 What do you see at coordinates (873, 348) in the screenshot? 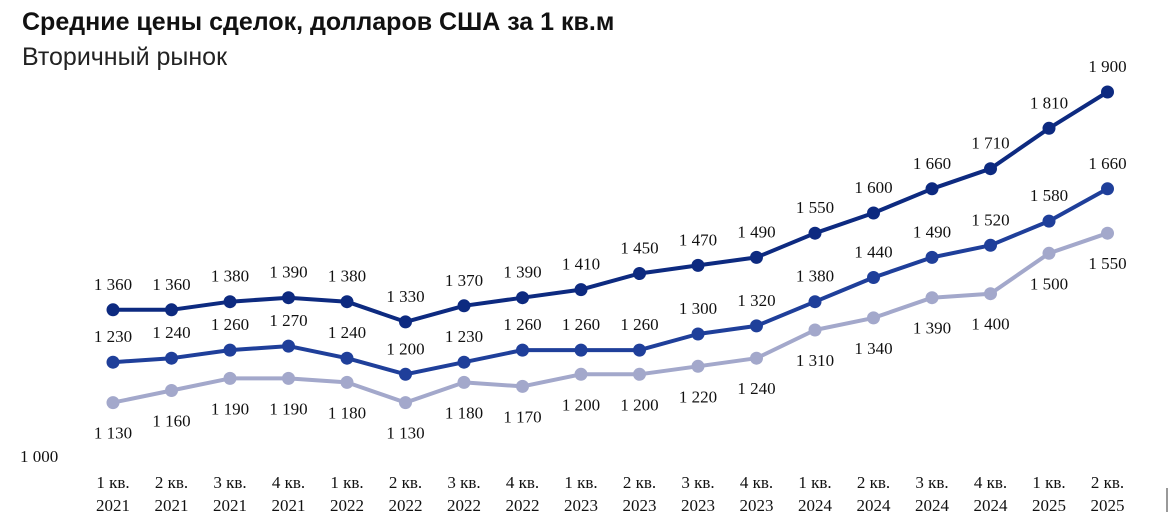
I see `data-label: 1 340` at bounding box center [873, 348].